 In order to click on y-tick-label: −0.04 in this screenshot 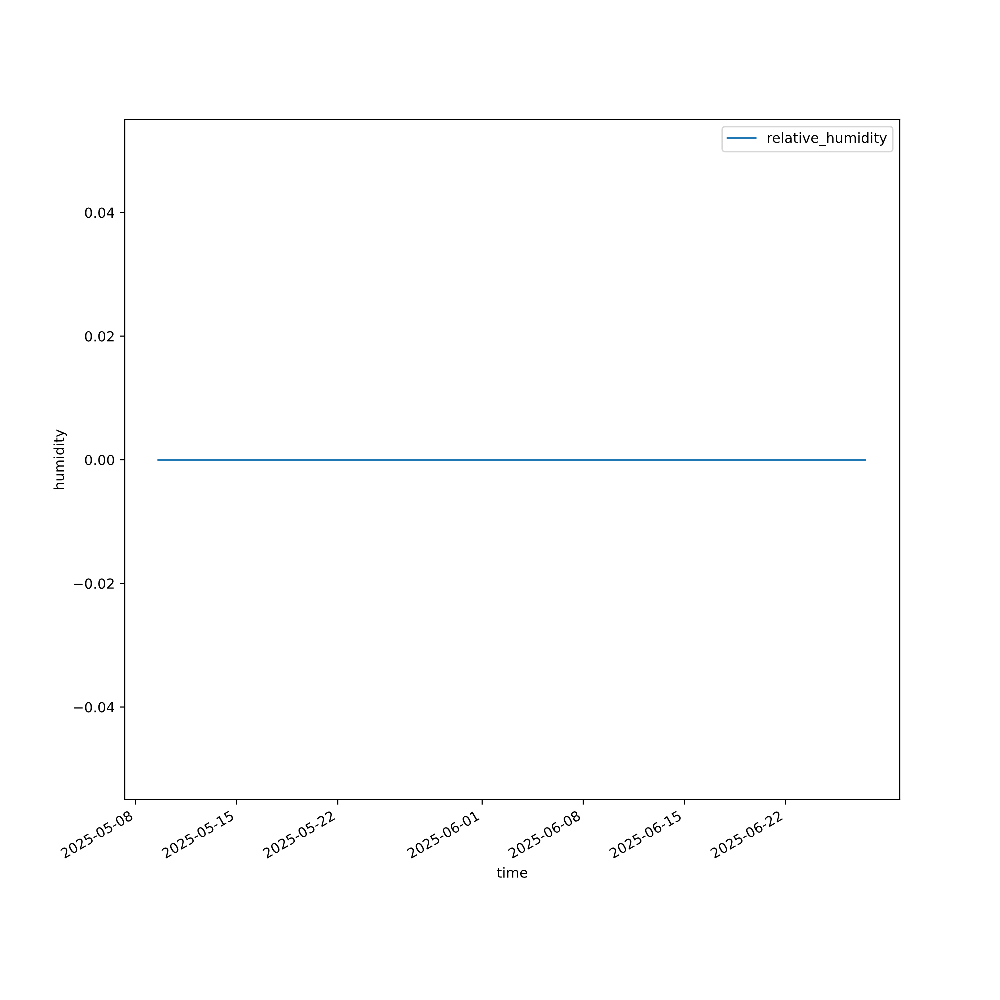, I will do `click(94, 707)`.